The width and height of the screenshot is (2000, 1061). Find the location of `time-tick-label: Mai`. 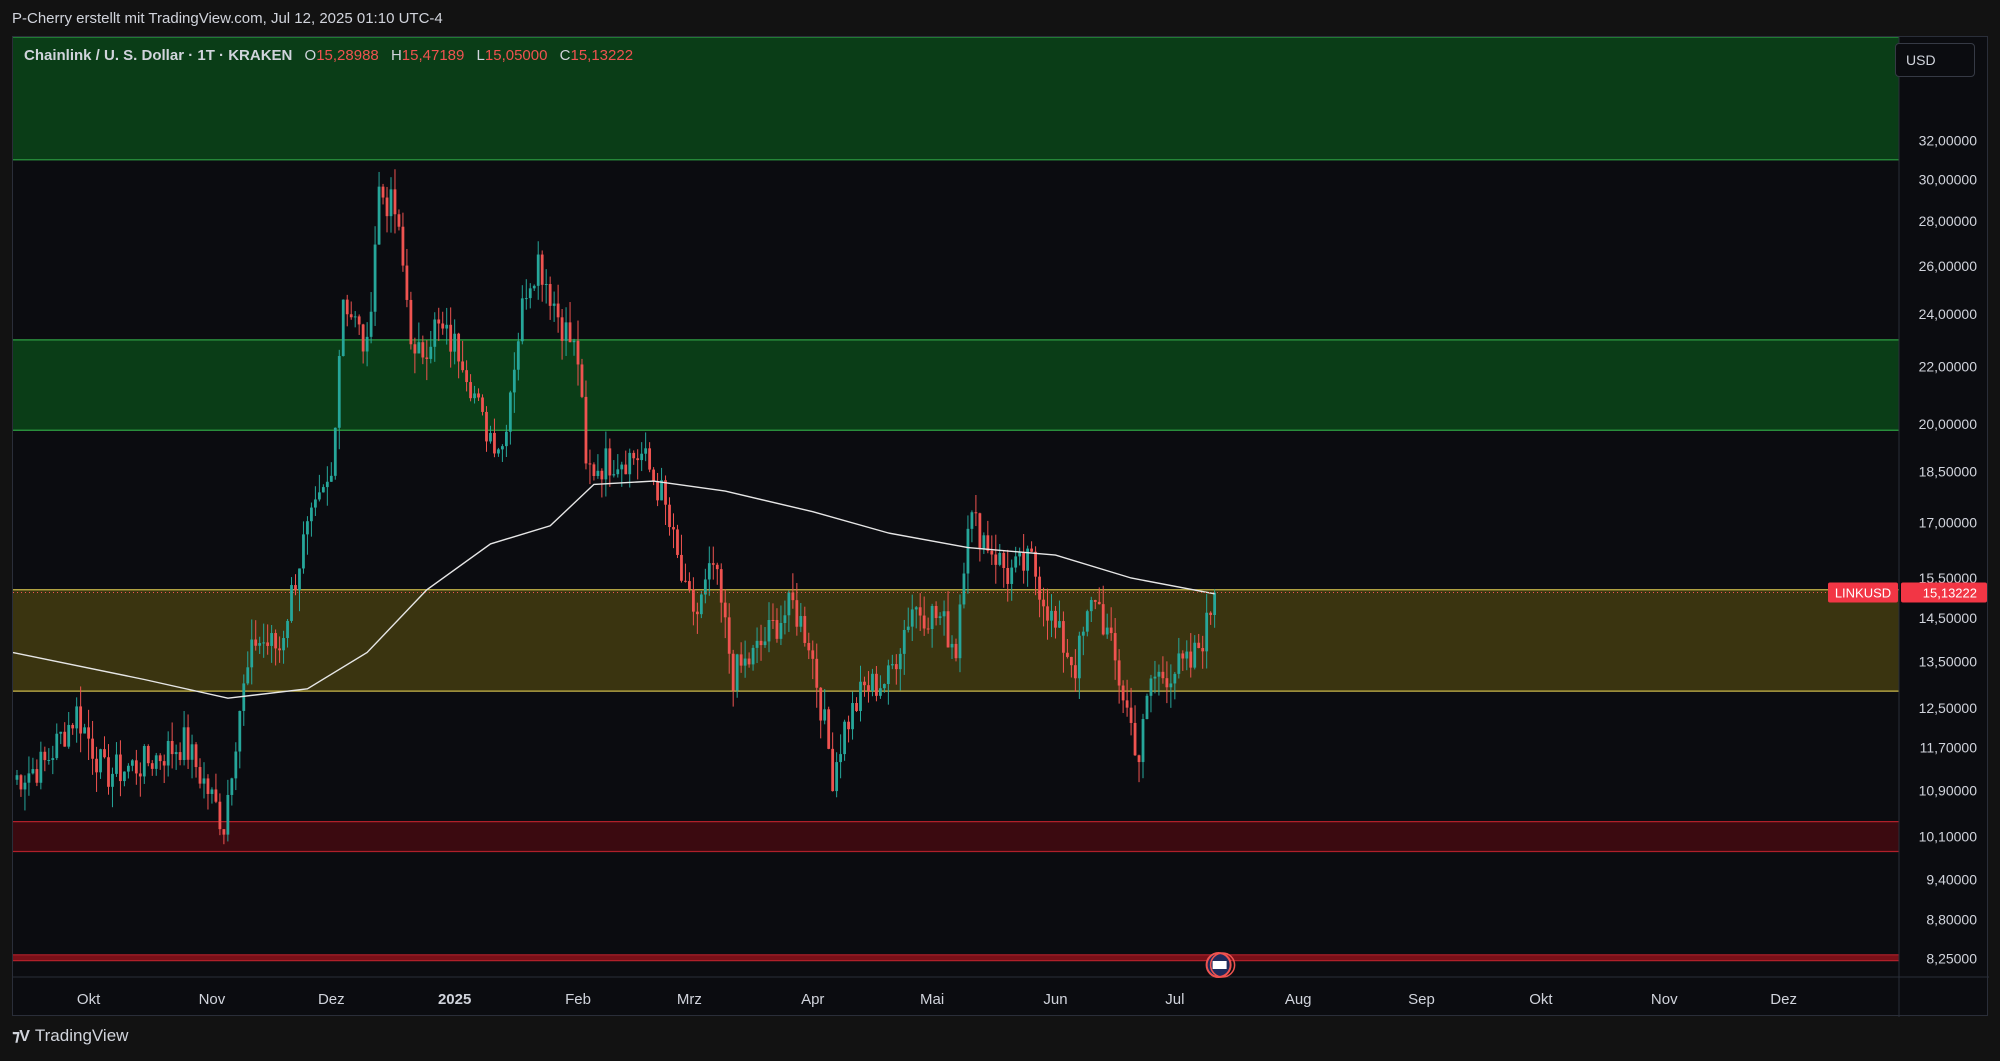

time-tick-label: Mai is located at coordinates (932, 999).